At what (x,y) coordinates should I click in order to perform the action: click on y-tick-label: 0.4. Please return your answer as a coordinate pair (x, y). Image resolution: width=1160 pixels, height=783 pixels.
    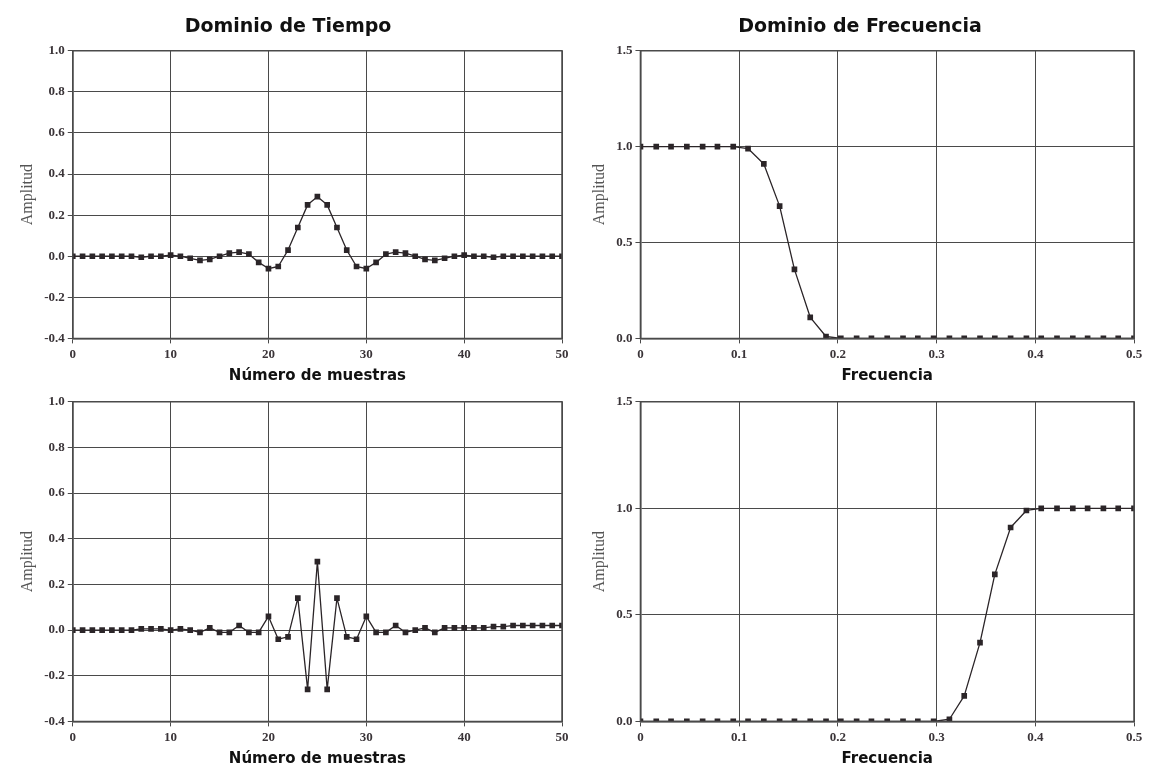
    Looking at the image, I should click on (57, 538).